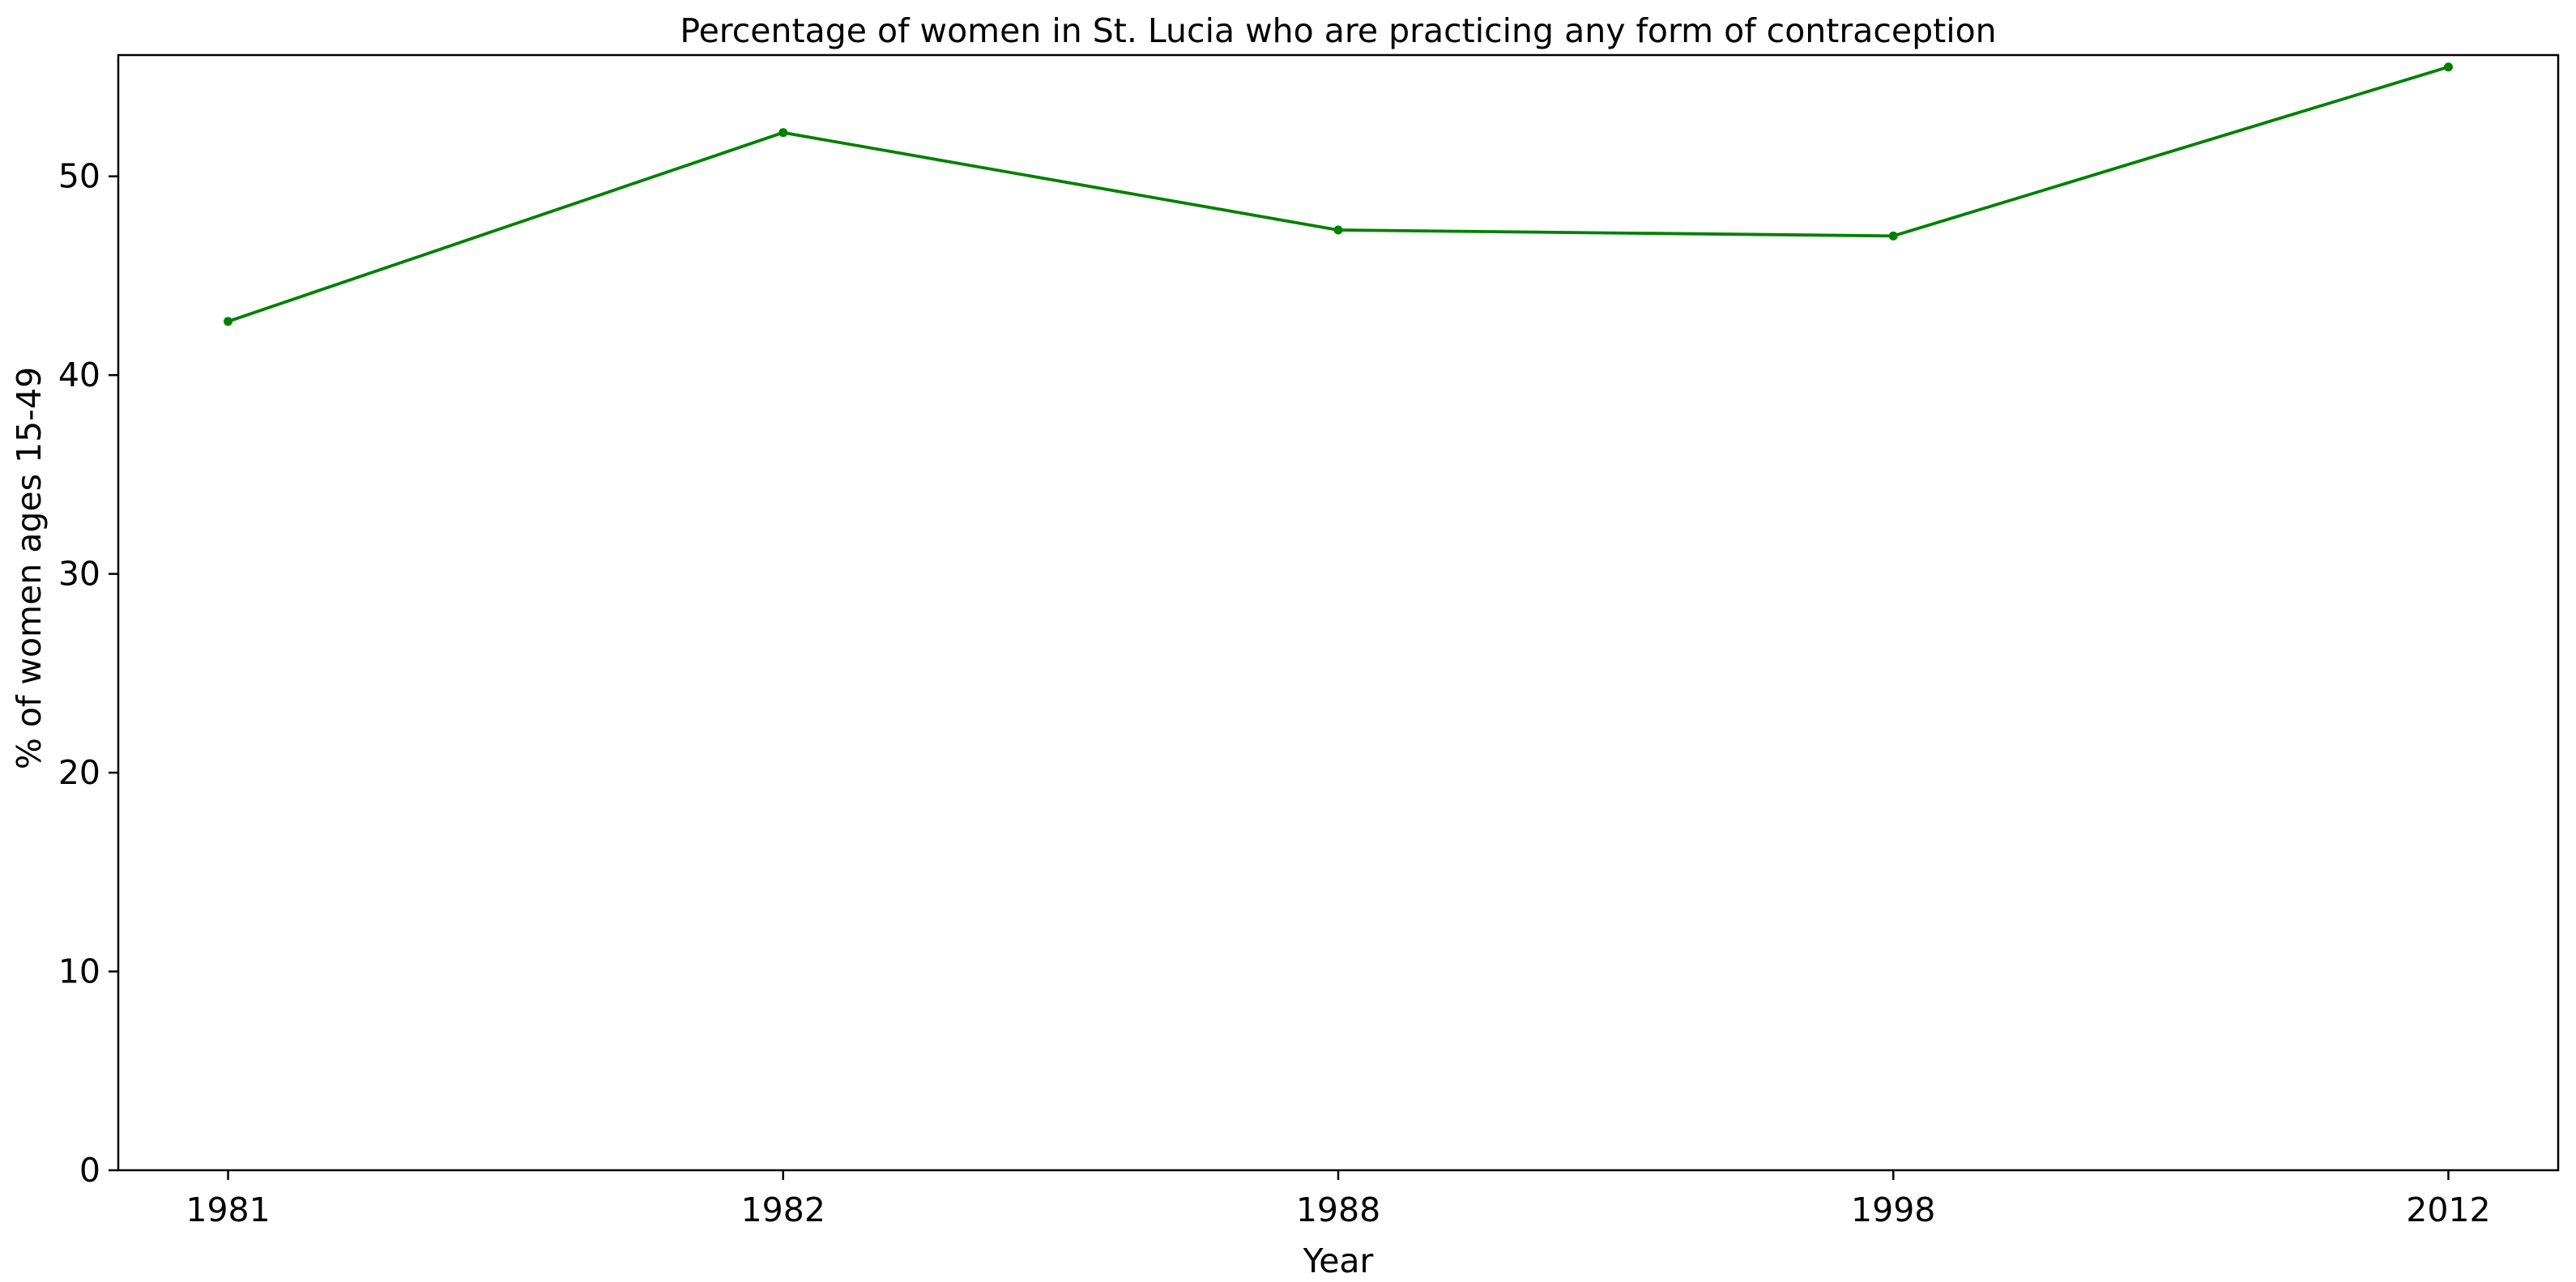 The image size is (2576, 1282). Describe the element at coordinates (2448, 1209) in the screenshot. I see `x-tick-label: 2012` at that location.